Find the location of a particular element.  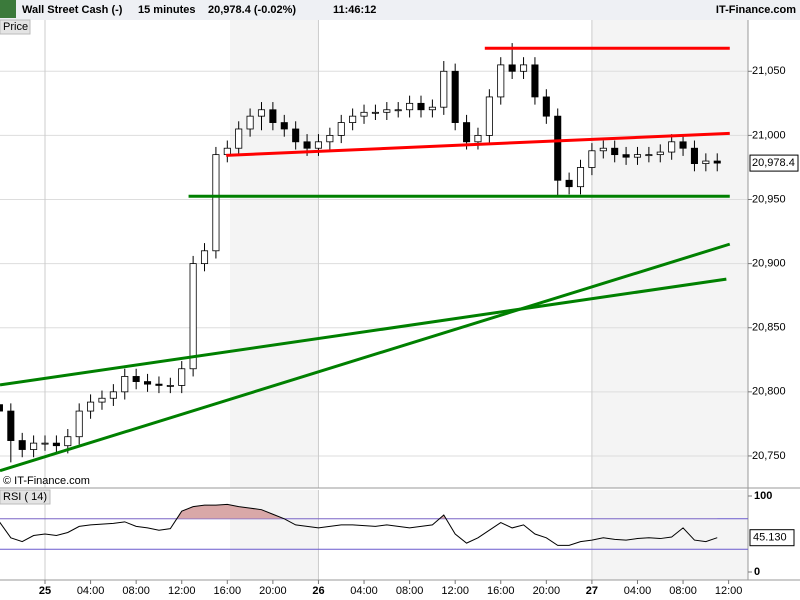

menu-icon is located at coordinates (8, 9).